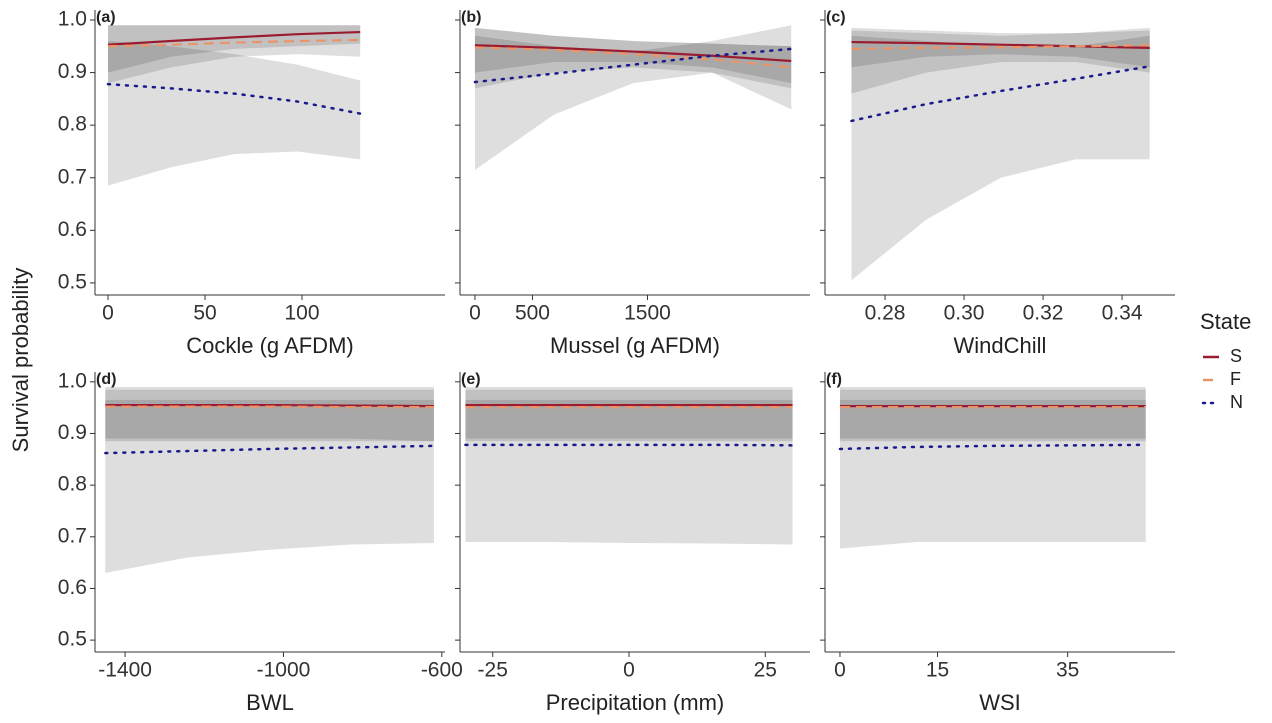 The width and height of the screenshot is (1272, 723). Describe the element at coordinates (1067, 670) in the screenshot. I see `x-tick-label: 35` at that location.